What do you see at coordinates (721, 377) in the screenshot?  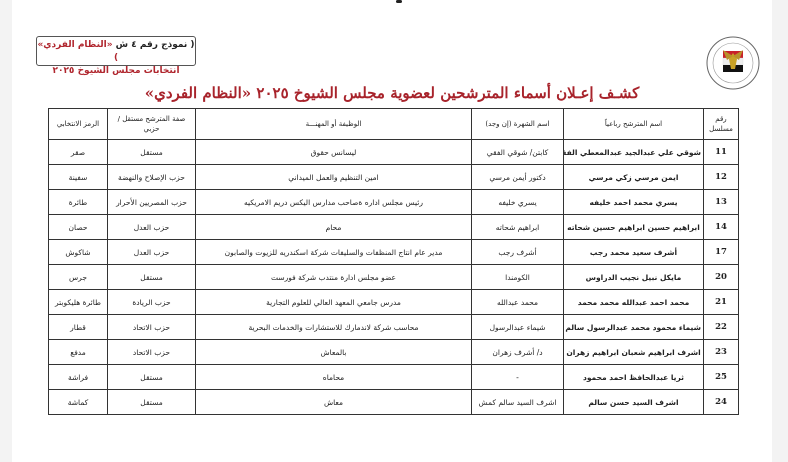 I see `cell-serial: 25` at bounding box center [721, 377].